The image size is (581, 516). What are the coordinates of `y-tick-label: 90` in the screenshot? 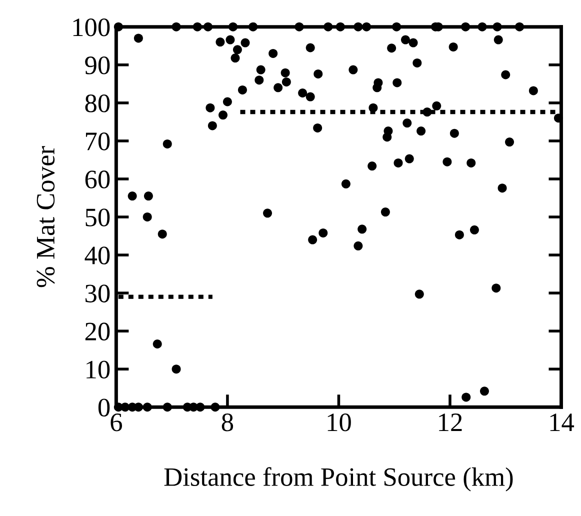 It's located at (97, 65).